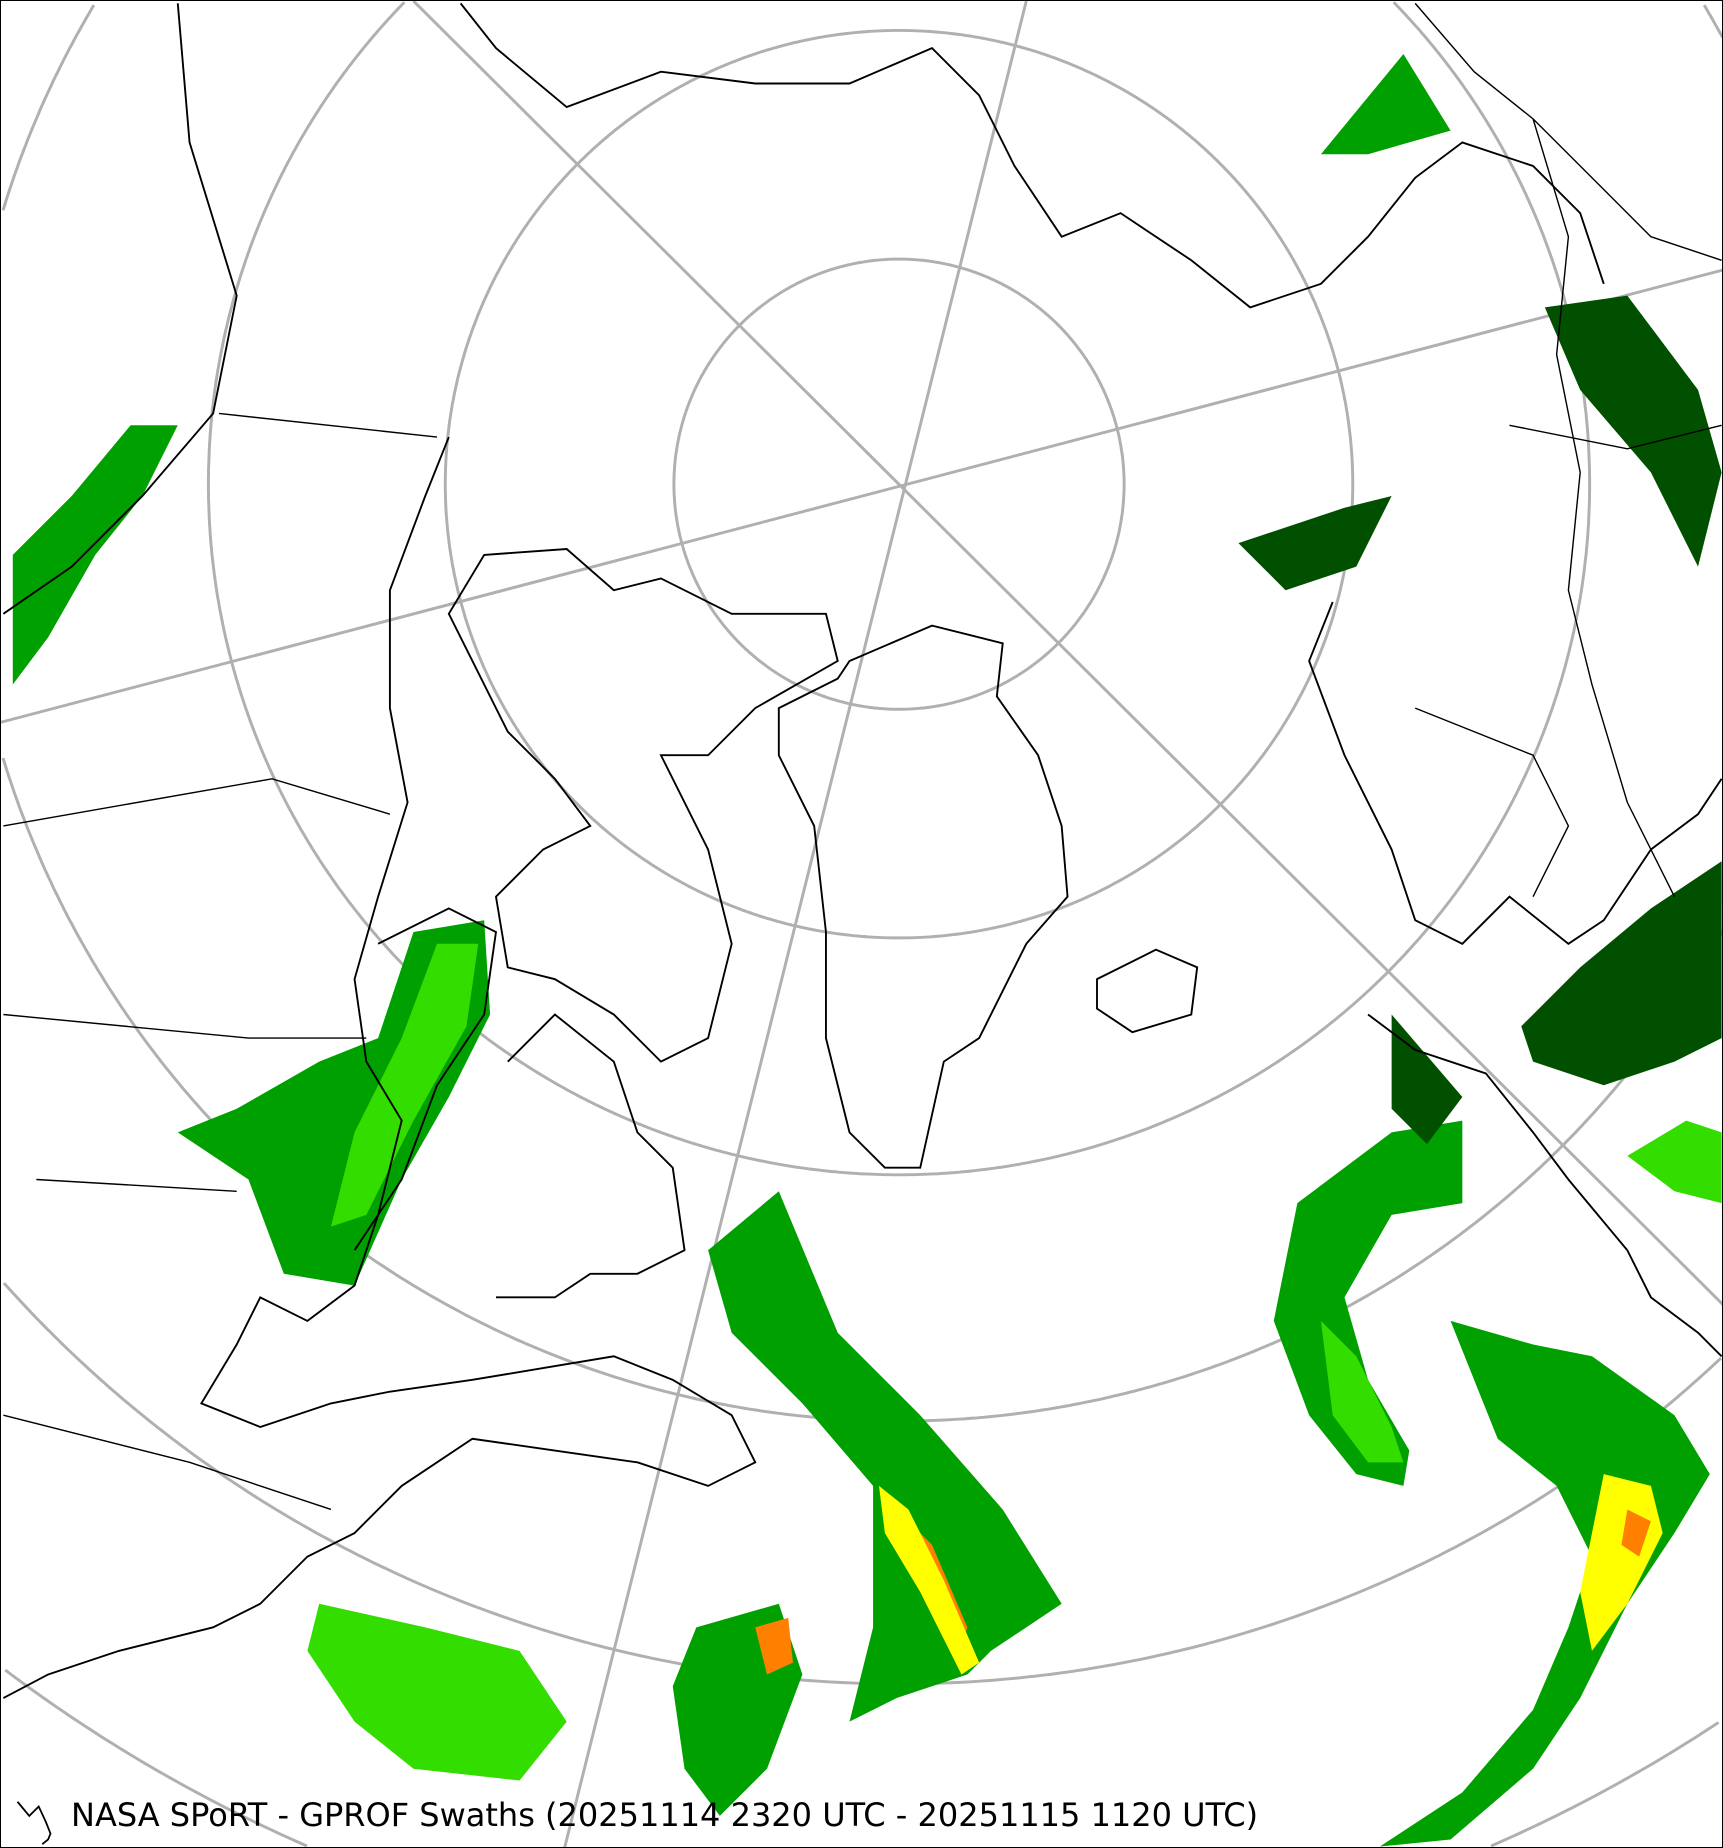 The height and width of the screenshot is (1848, 1723). What do you see at coordinates (95, 555) in the screenshot?
I see `precip-area-alaska` at bounding box center [95, 555].